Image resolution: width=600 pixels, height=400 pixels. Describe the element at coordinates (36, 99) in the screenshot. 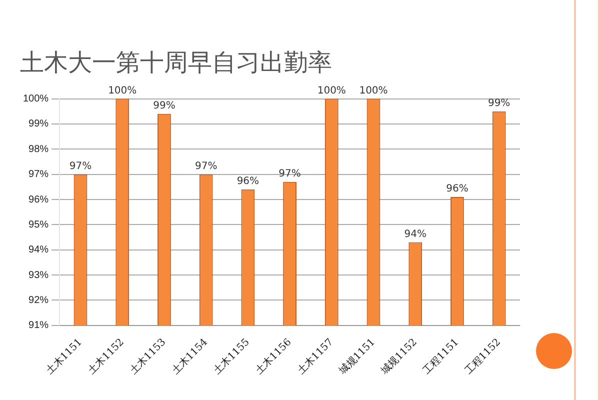

I see `y-tick-label: 100%` at that location.